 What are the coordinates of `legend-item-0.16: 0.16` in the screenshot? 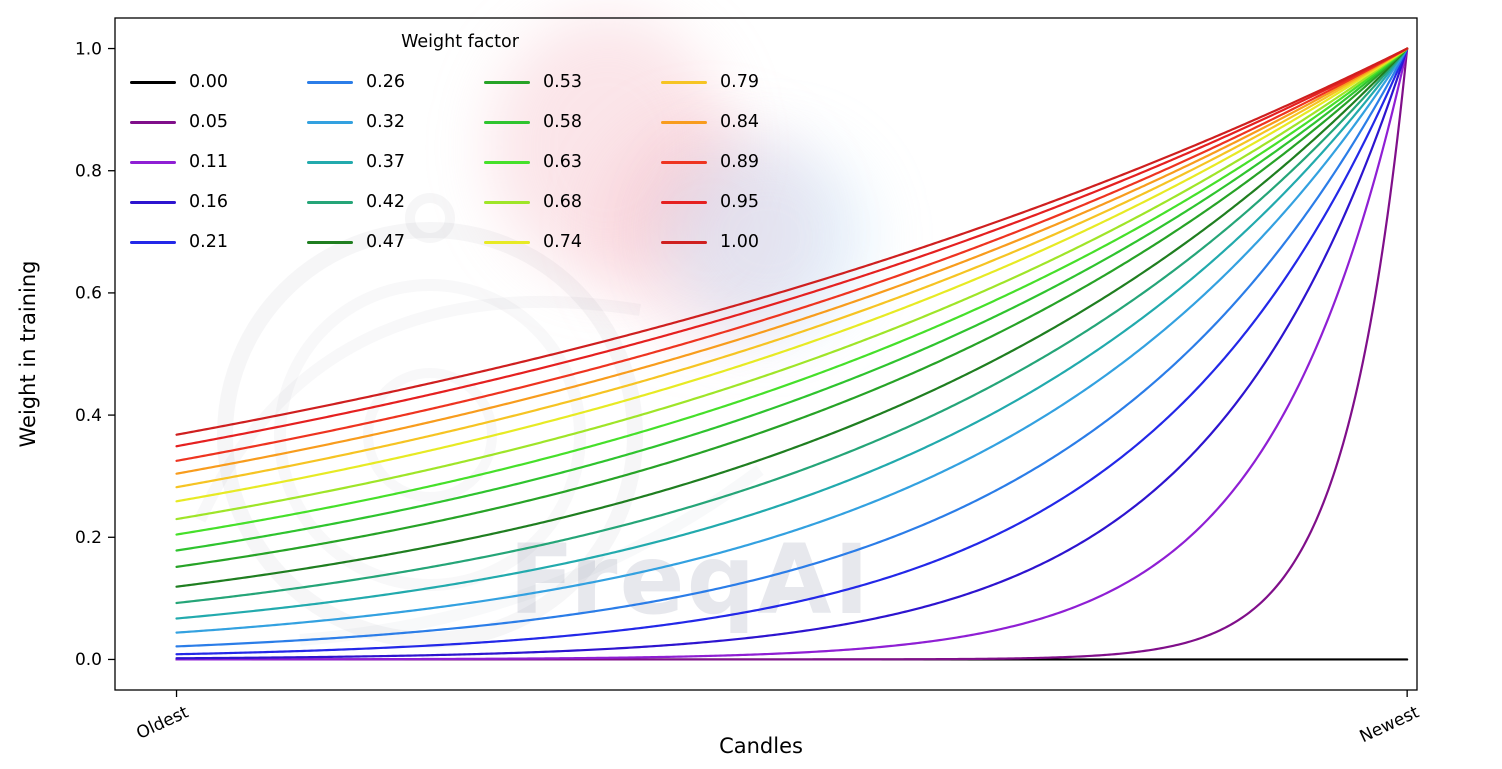 It's located at (218, 202).